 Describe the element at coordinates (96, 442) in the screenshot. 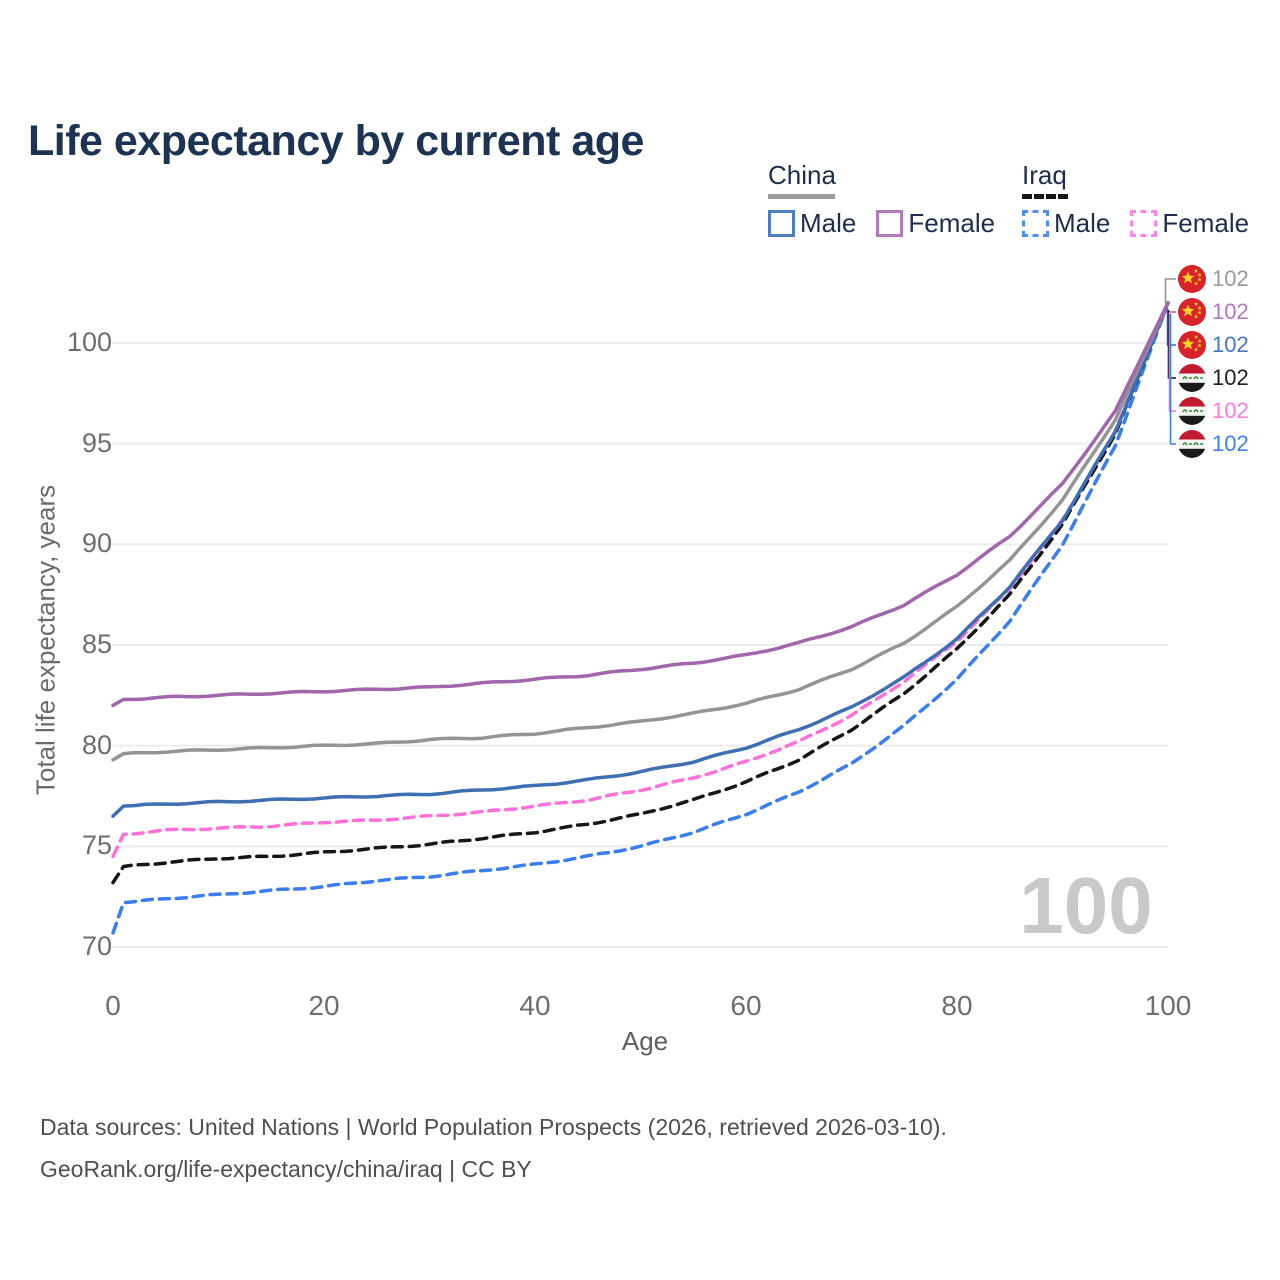

I see `y-tick-label: 95` at that location.